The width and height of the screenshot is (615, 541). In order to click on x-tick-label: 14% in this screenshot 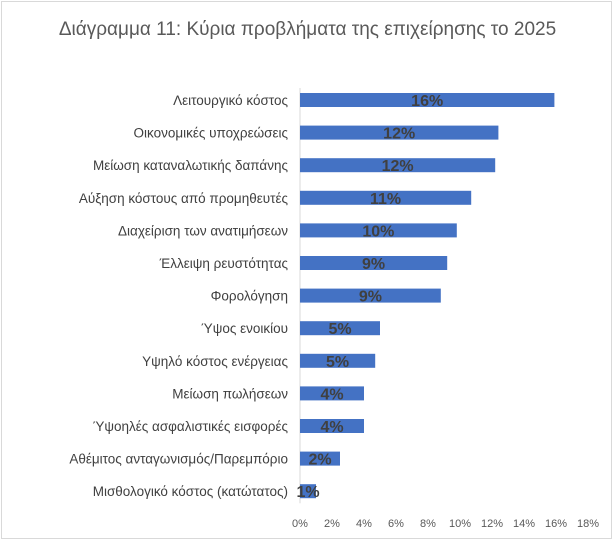, I will do `click(524, 524)`.